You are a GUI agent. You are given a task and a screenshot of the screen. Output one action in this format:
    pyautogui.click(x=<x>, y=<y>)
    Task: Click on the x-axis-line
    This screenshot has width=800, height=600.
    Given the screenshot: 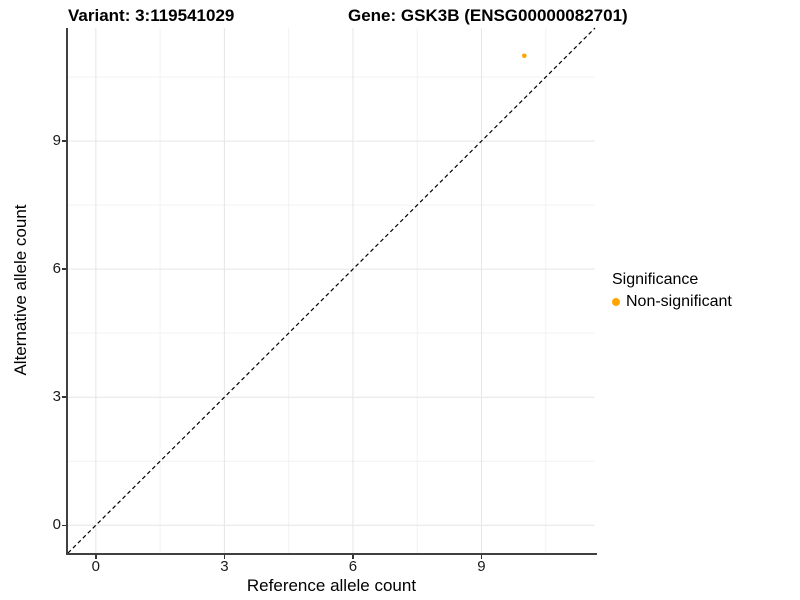 What is the action you would take?
    pyautogui.click(x=331, y=554)
    